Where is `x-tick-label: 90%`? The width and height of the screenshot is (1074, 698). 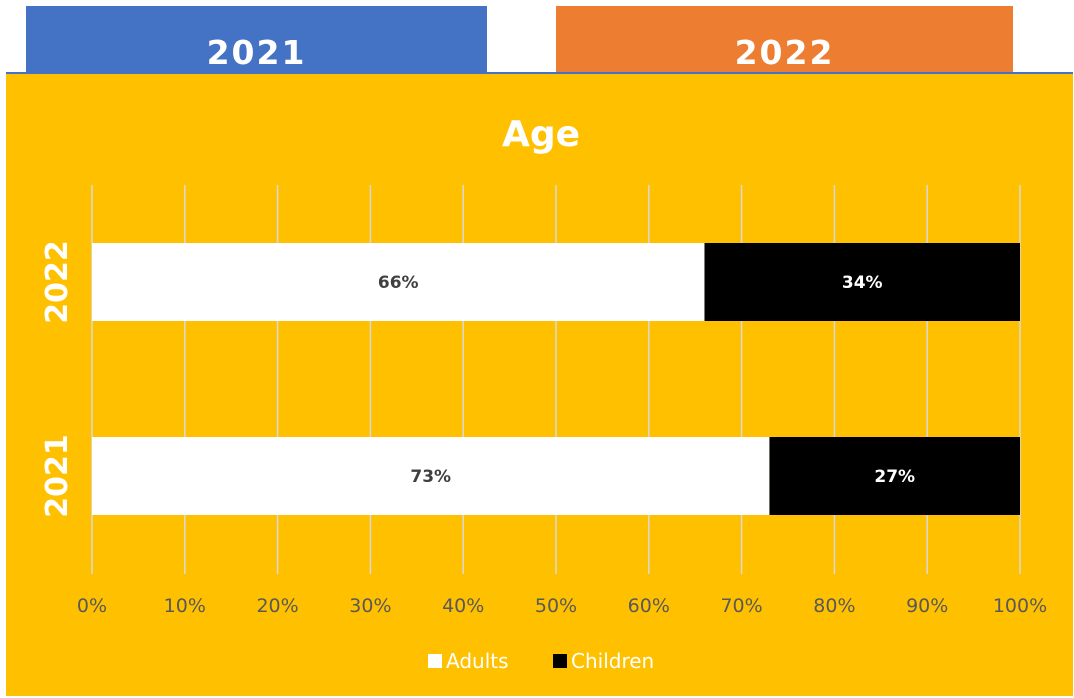
x-tick-label: 90% is located at coordinates (927, 606).